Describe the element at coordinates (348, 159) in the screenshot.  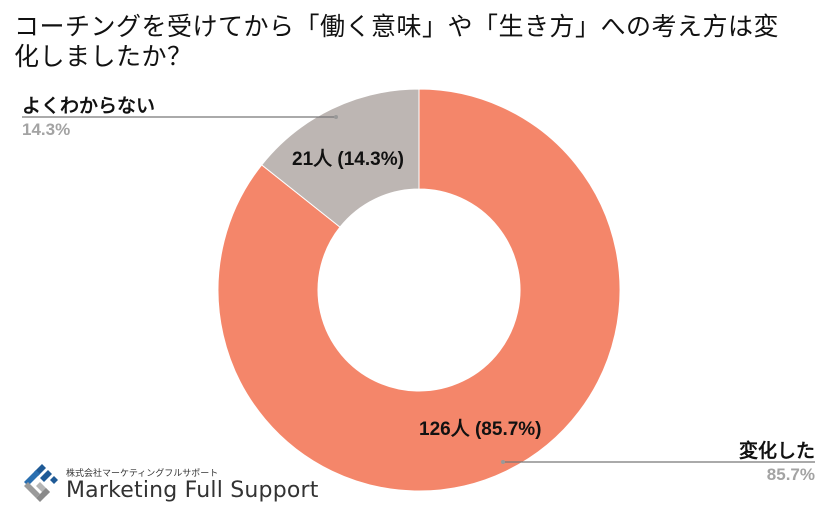
I see `data-label-unsure: 21人 (14.3%)` at that location.